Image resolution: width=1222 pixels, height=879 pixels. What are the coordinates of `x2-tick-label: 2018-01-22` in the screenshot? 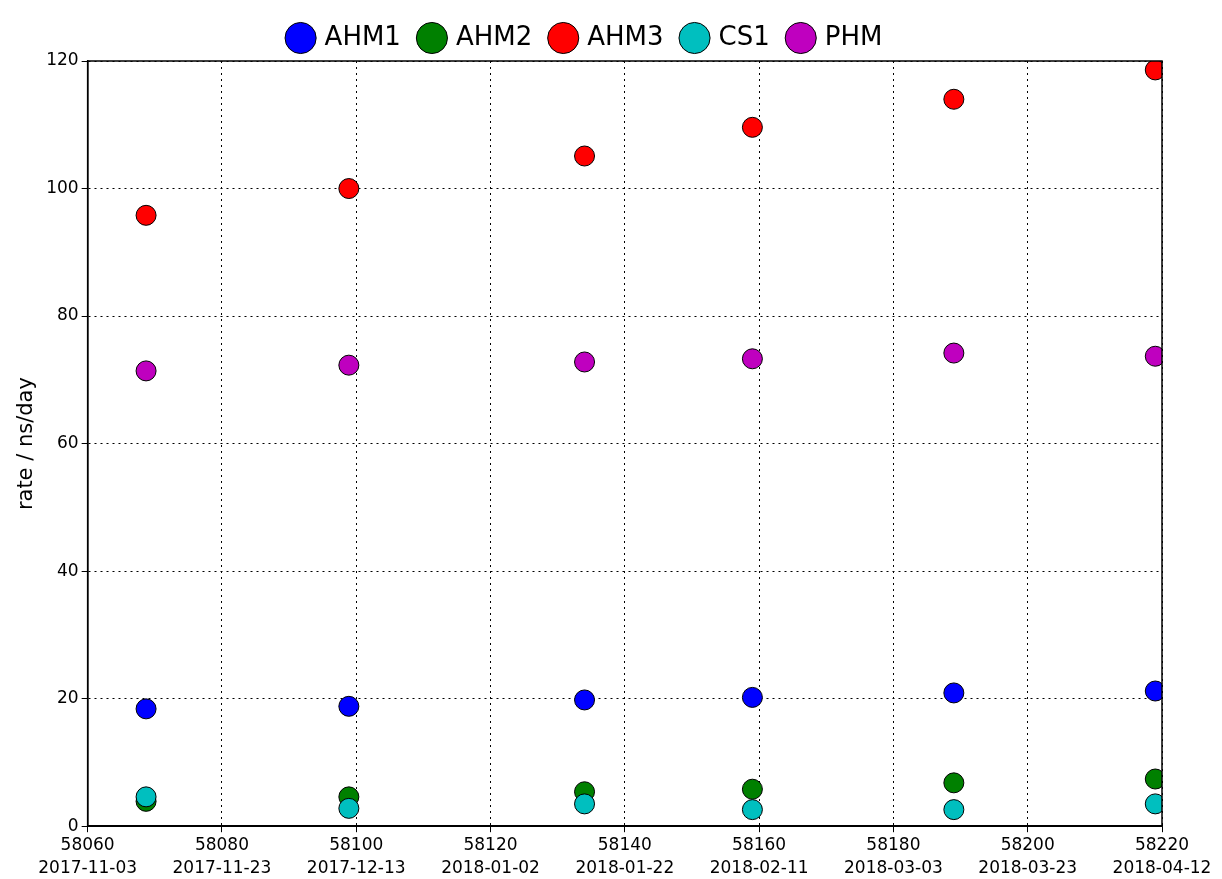 It's located at (625, 867).